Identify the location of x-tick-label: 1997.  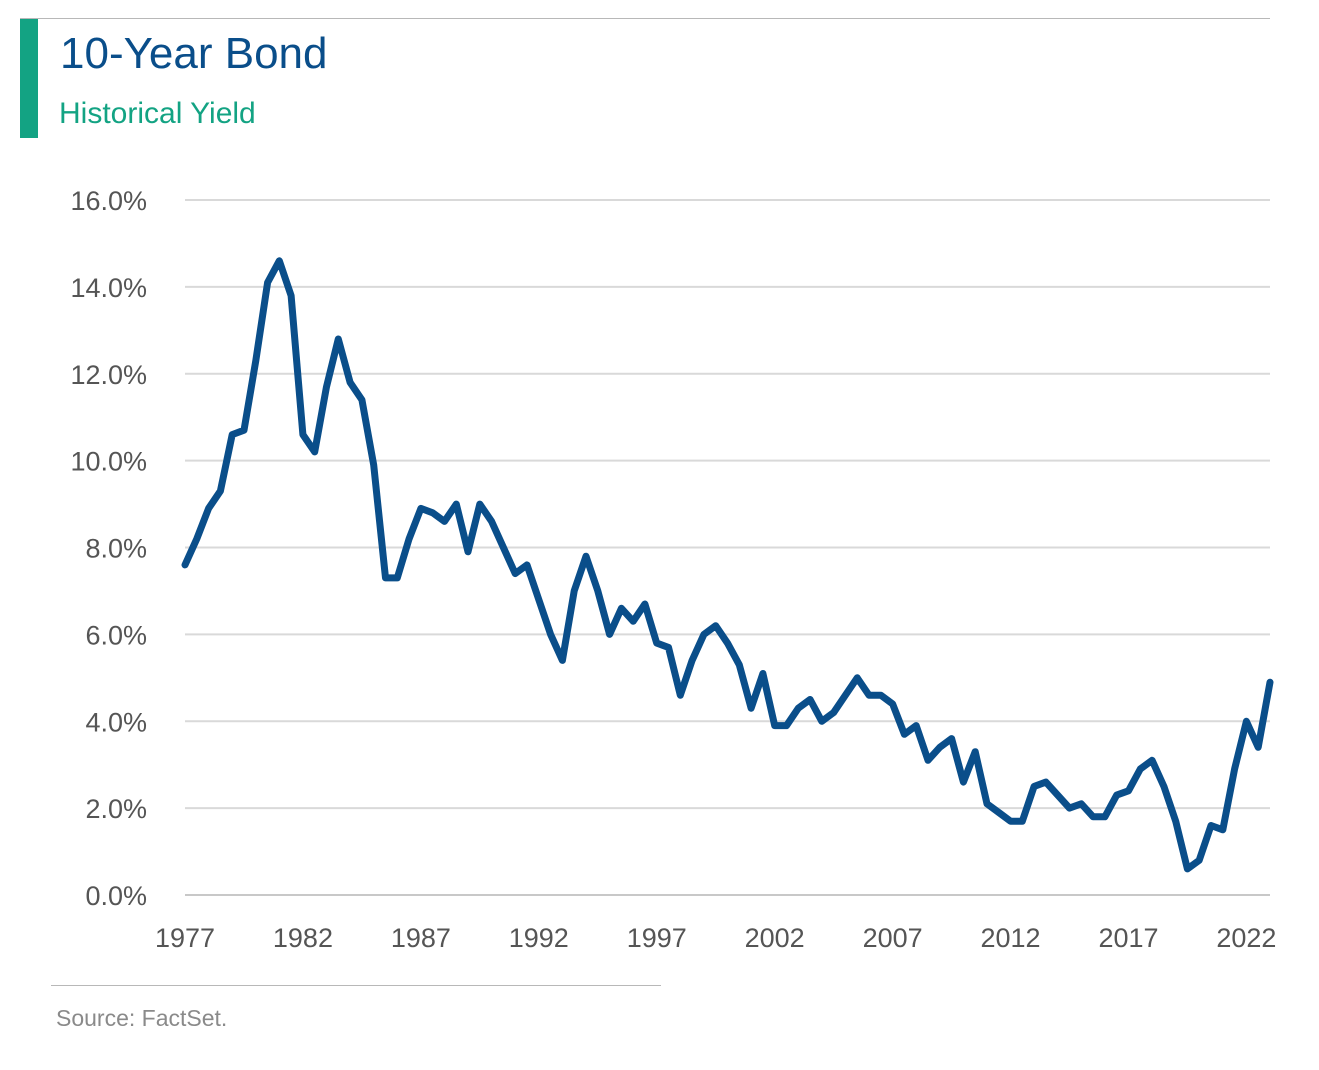
(657, 938).